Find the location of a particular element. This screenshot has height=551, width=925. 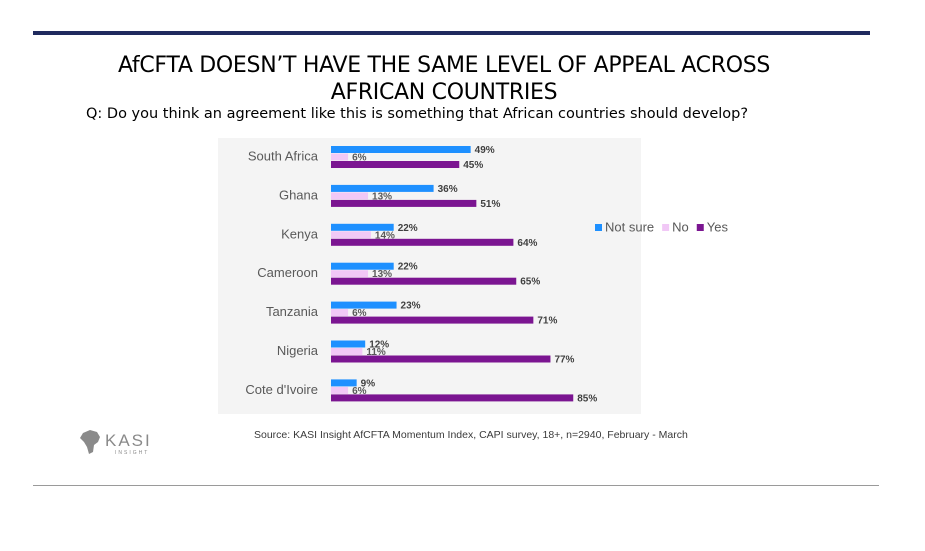

category-label: Cote d'Ivoire is located at coordinates (281, 389).